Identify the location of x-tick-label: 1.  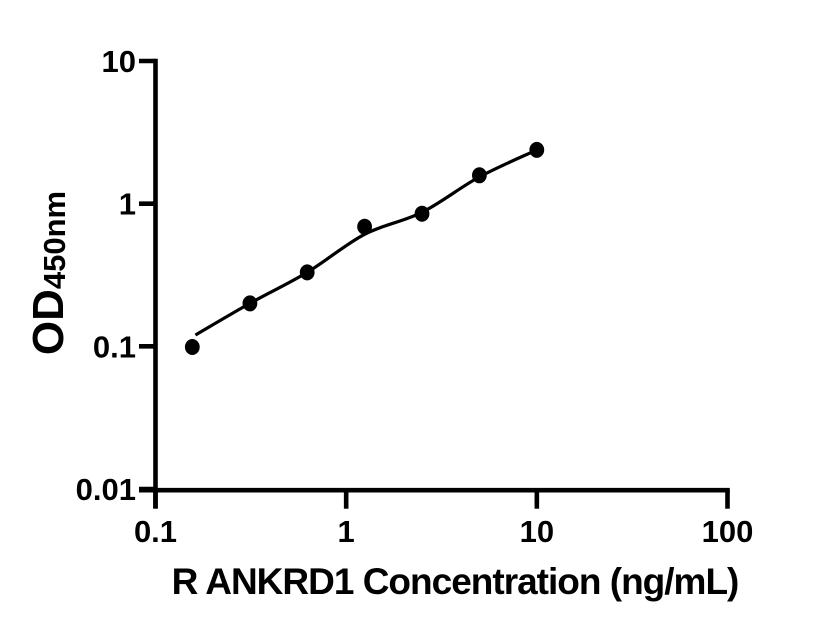
(346, 531).